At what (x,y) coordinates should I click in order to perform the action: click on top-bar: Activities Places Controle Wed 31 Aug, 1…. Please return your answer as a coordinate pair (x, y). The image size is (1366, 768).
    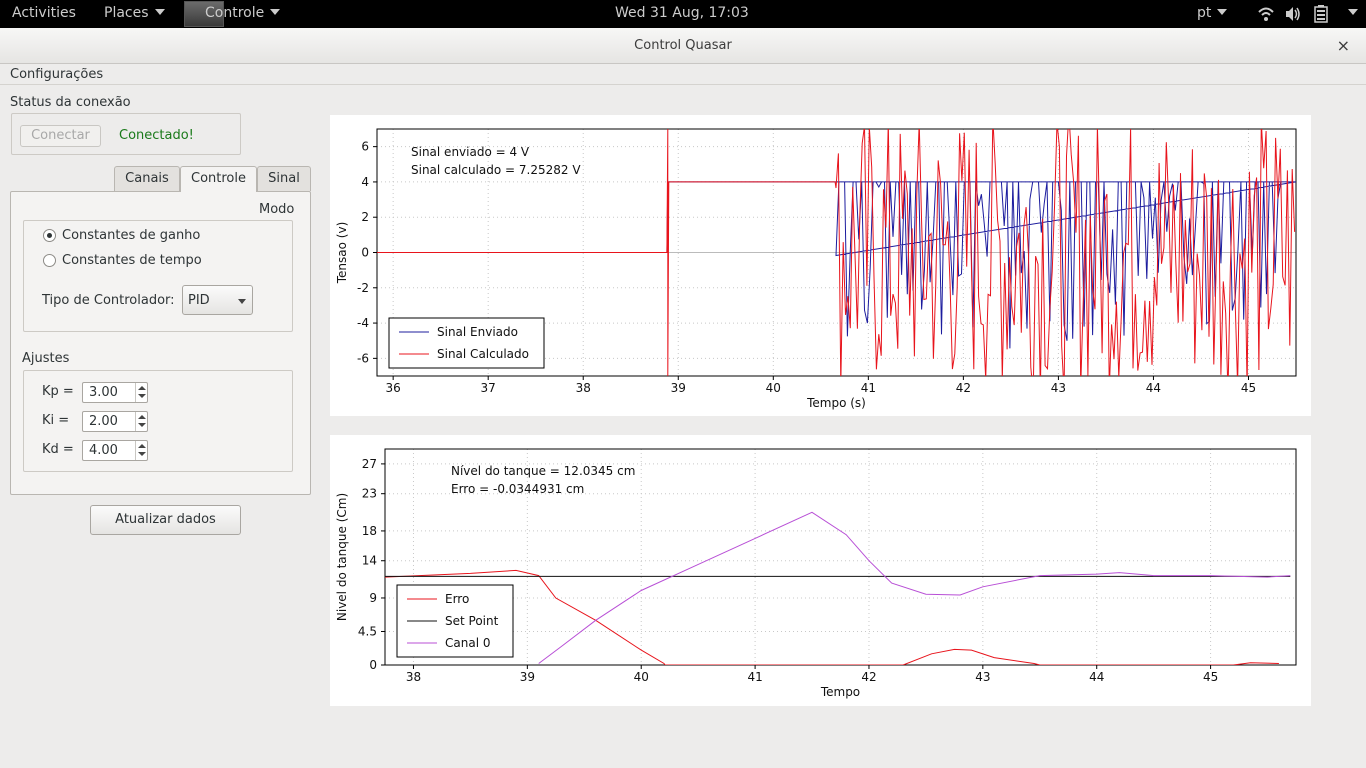
    Looking at the image, I should click on (683, 14).